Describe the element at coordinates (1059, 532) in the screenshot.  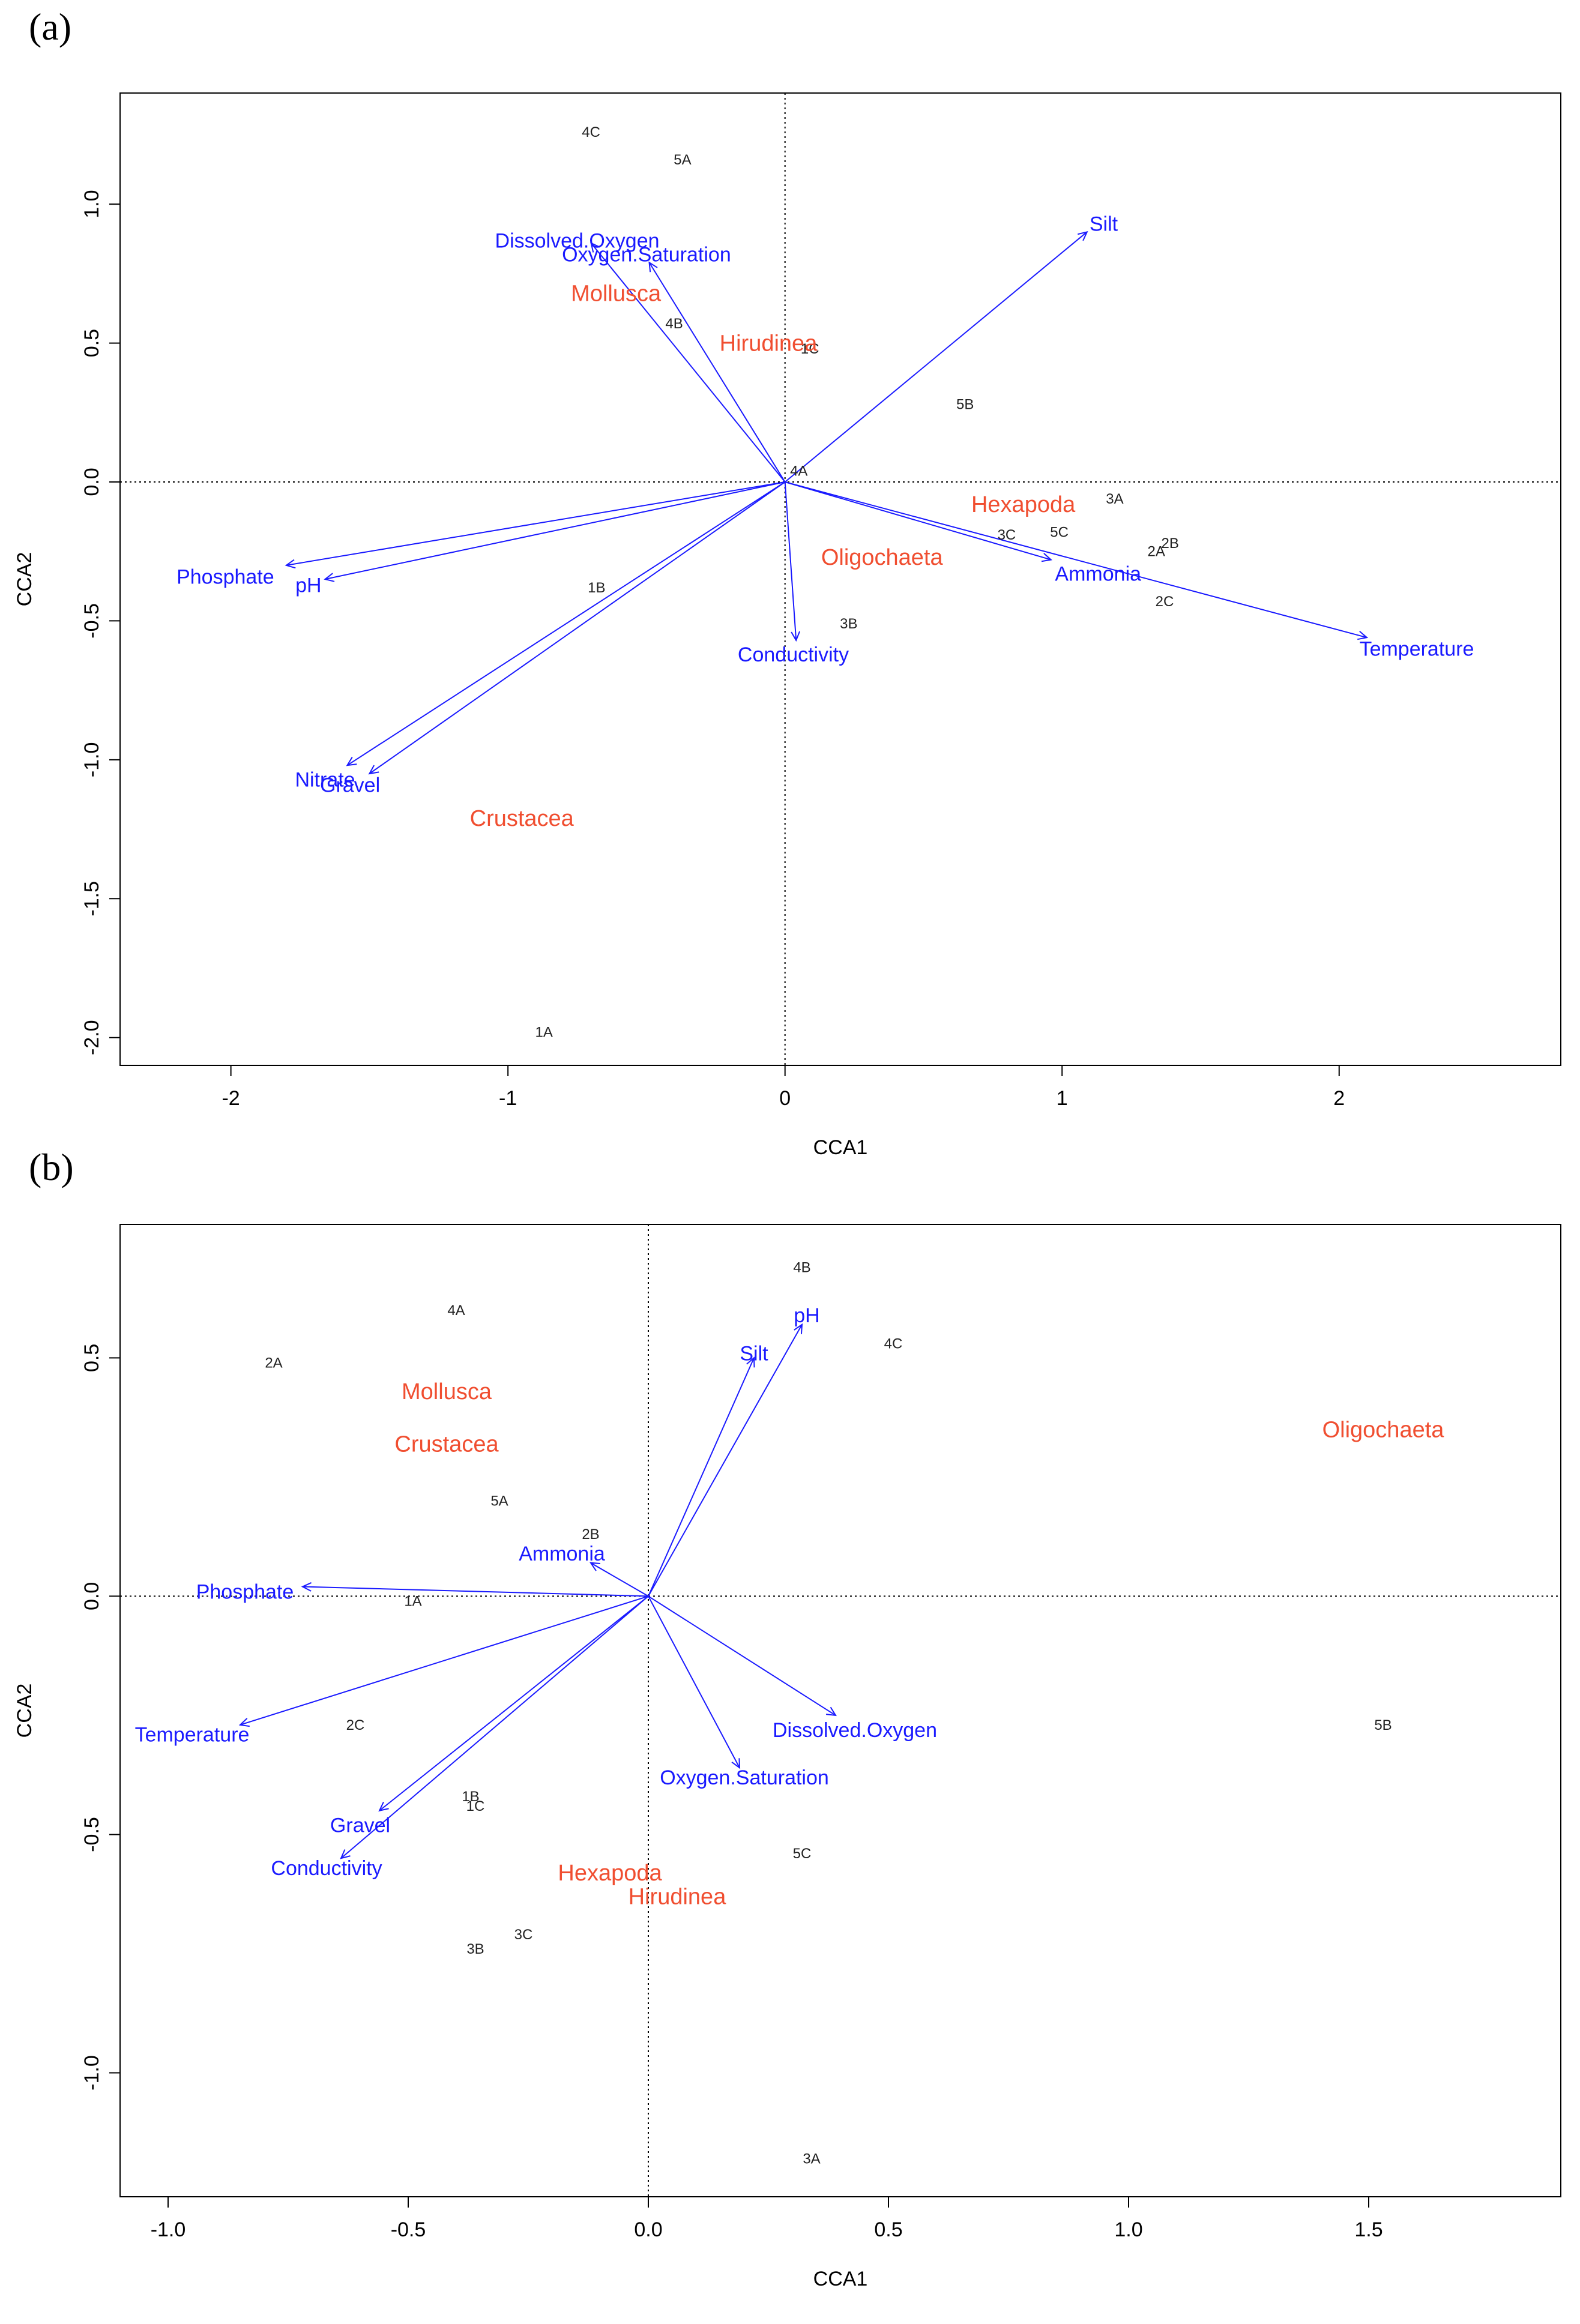
I see `chart-a-site-label: 5C` at that location.